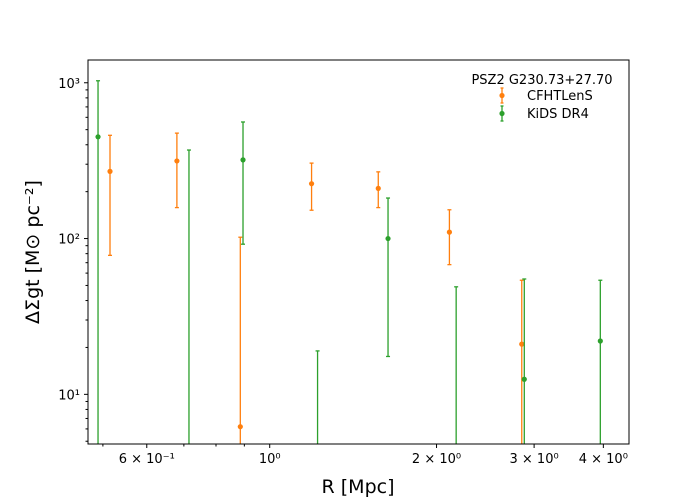  I want to click on y-axis-label: ΔΣgt [M⊙ pc⁻²], so click(33, 252).